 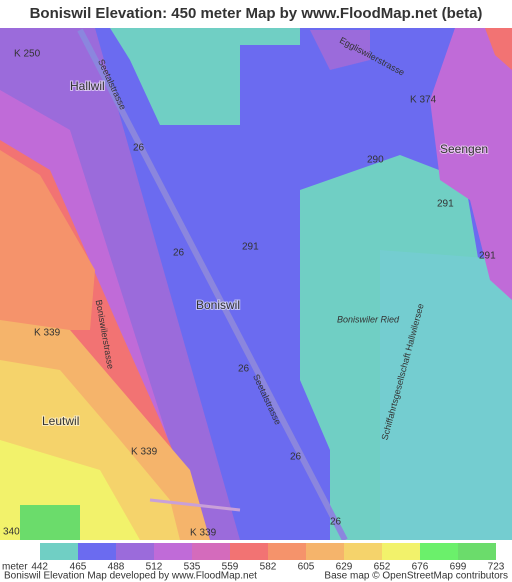 What do you see at coordinates (78, 567) in the screenshot?
I see `legend-value: 465` at bounding box center [78, 567].